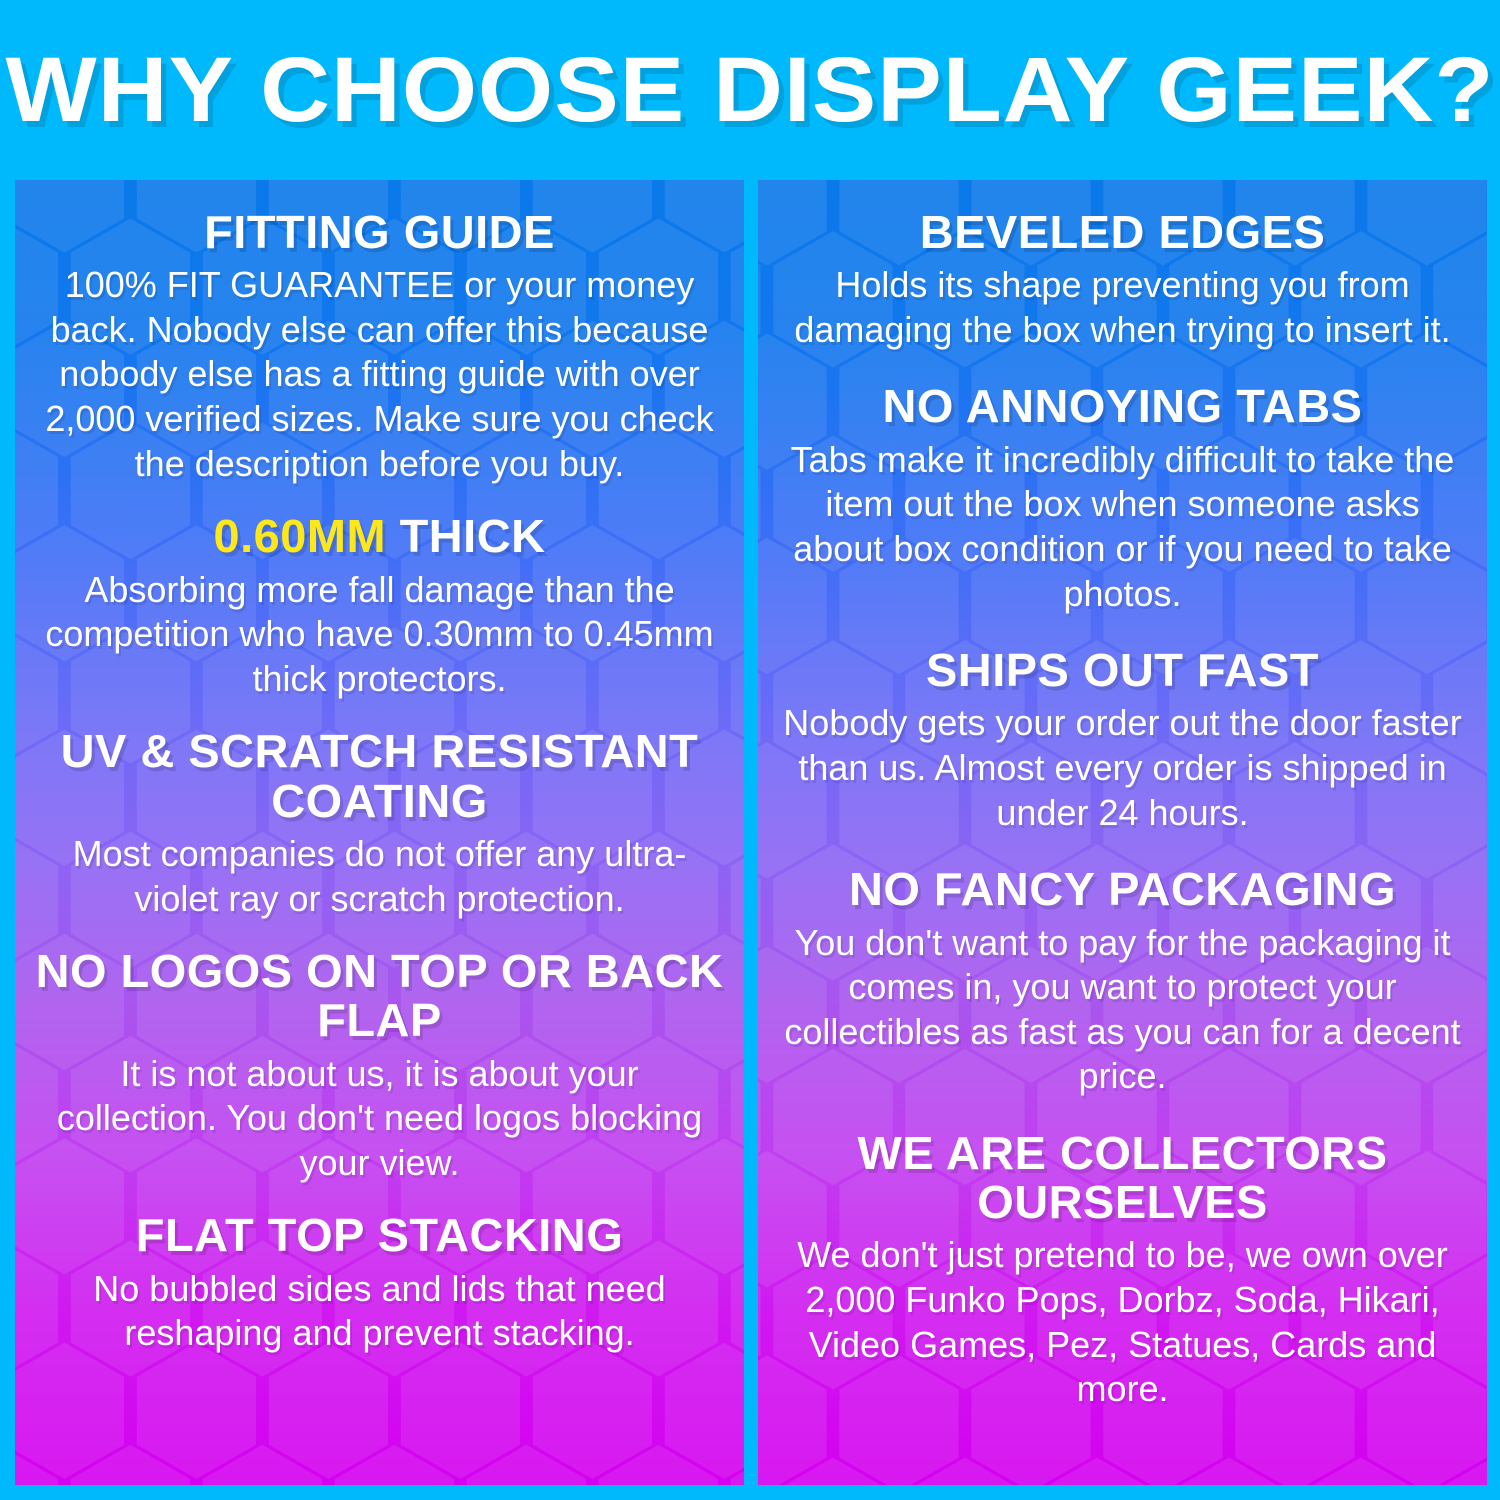  I want to click on page-title: WHY CHOOSE DISPLAY GEEK?, so click(750, 90).